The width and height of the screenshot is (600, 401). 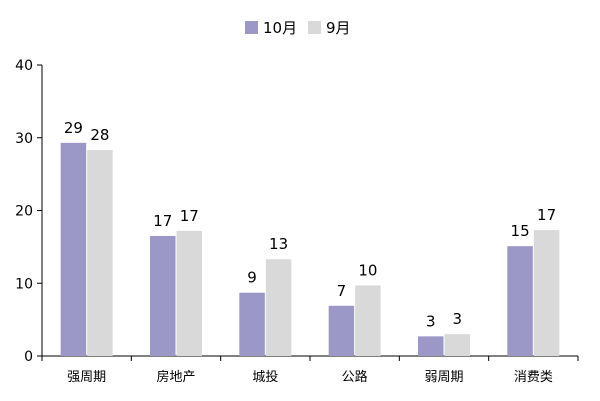 I want to click on legend-label: 9月, so click(x=338, y=28).